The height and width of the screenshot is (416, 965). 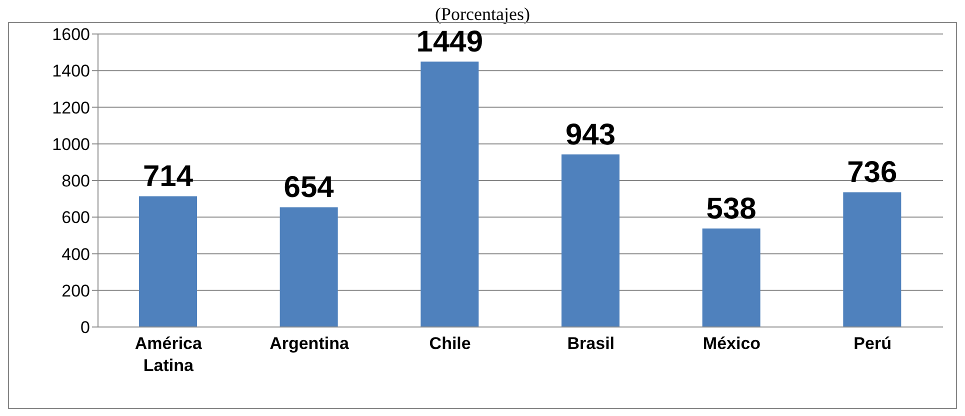 What do you see at coordinates (873, 343) in the screenshot?
I see `x-tick-label: Perú` at bounding box center [873, 343].